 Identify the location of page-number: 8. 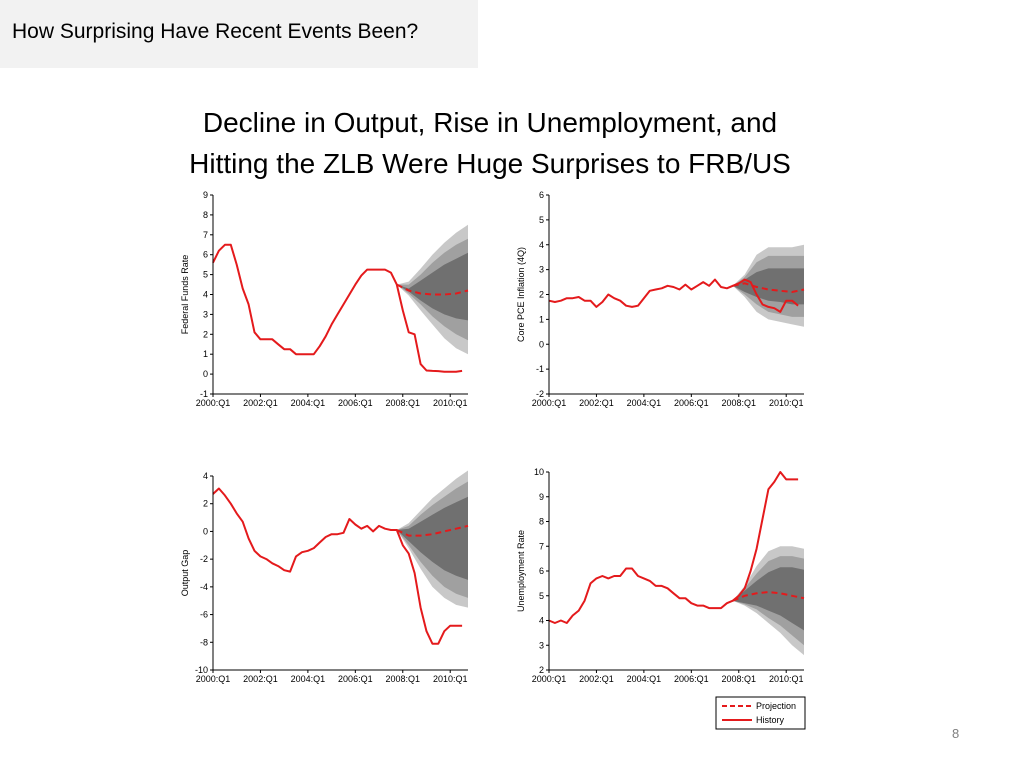
(956, 733).